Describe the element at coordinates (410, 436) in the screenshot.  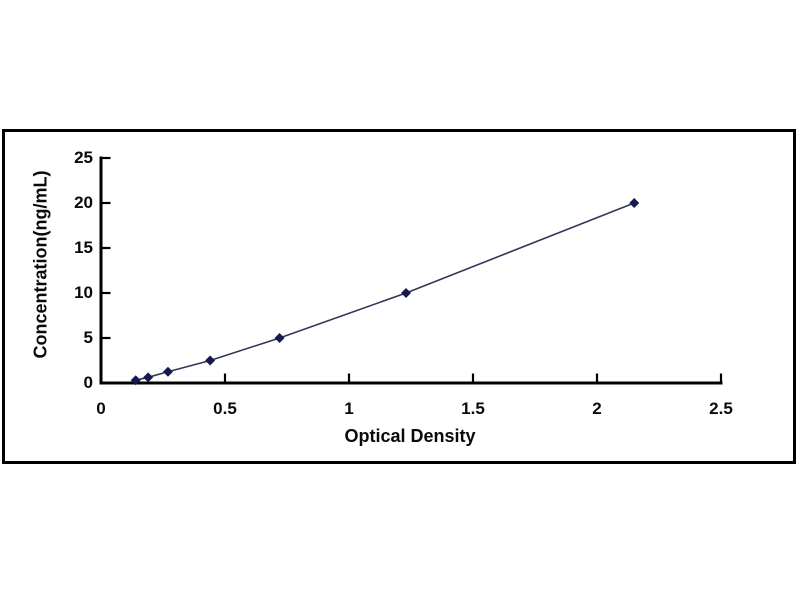
I see `x-axis-title: Optical Density` at that location.